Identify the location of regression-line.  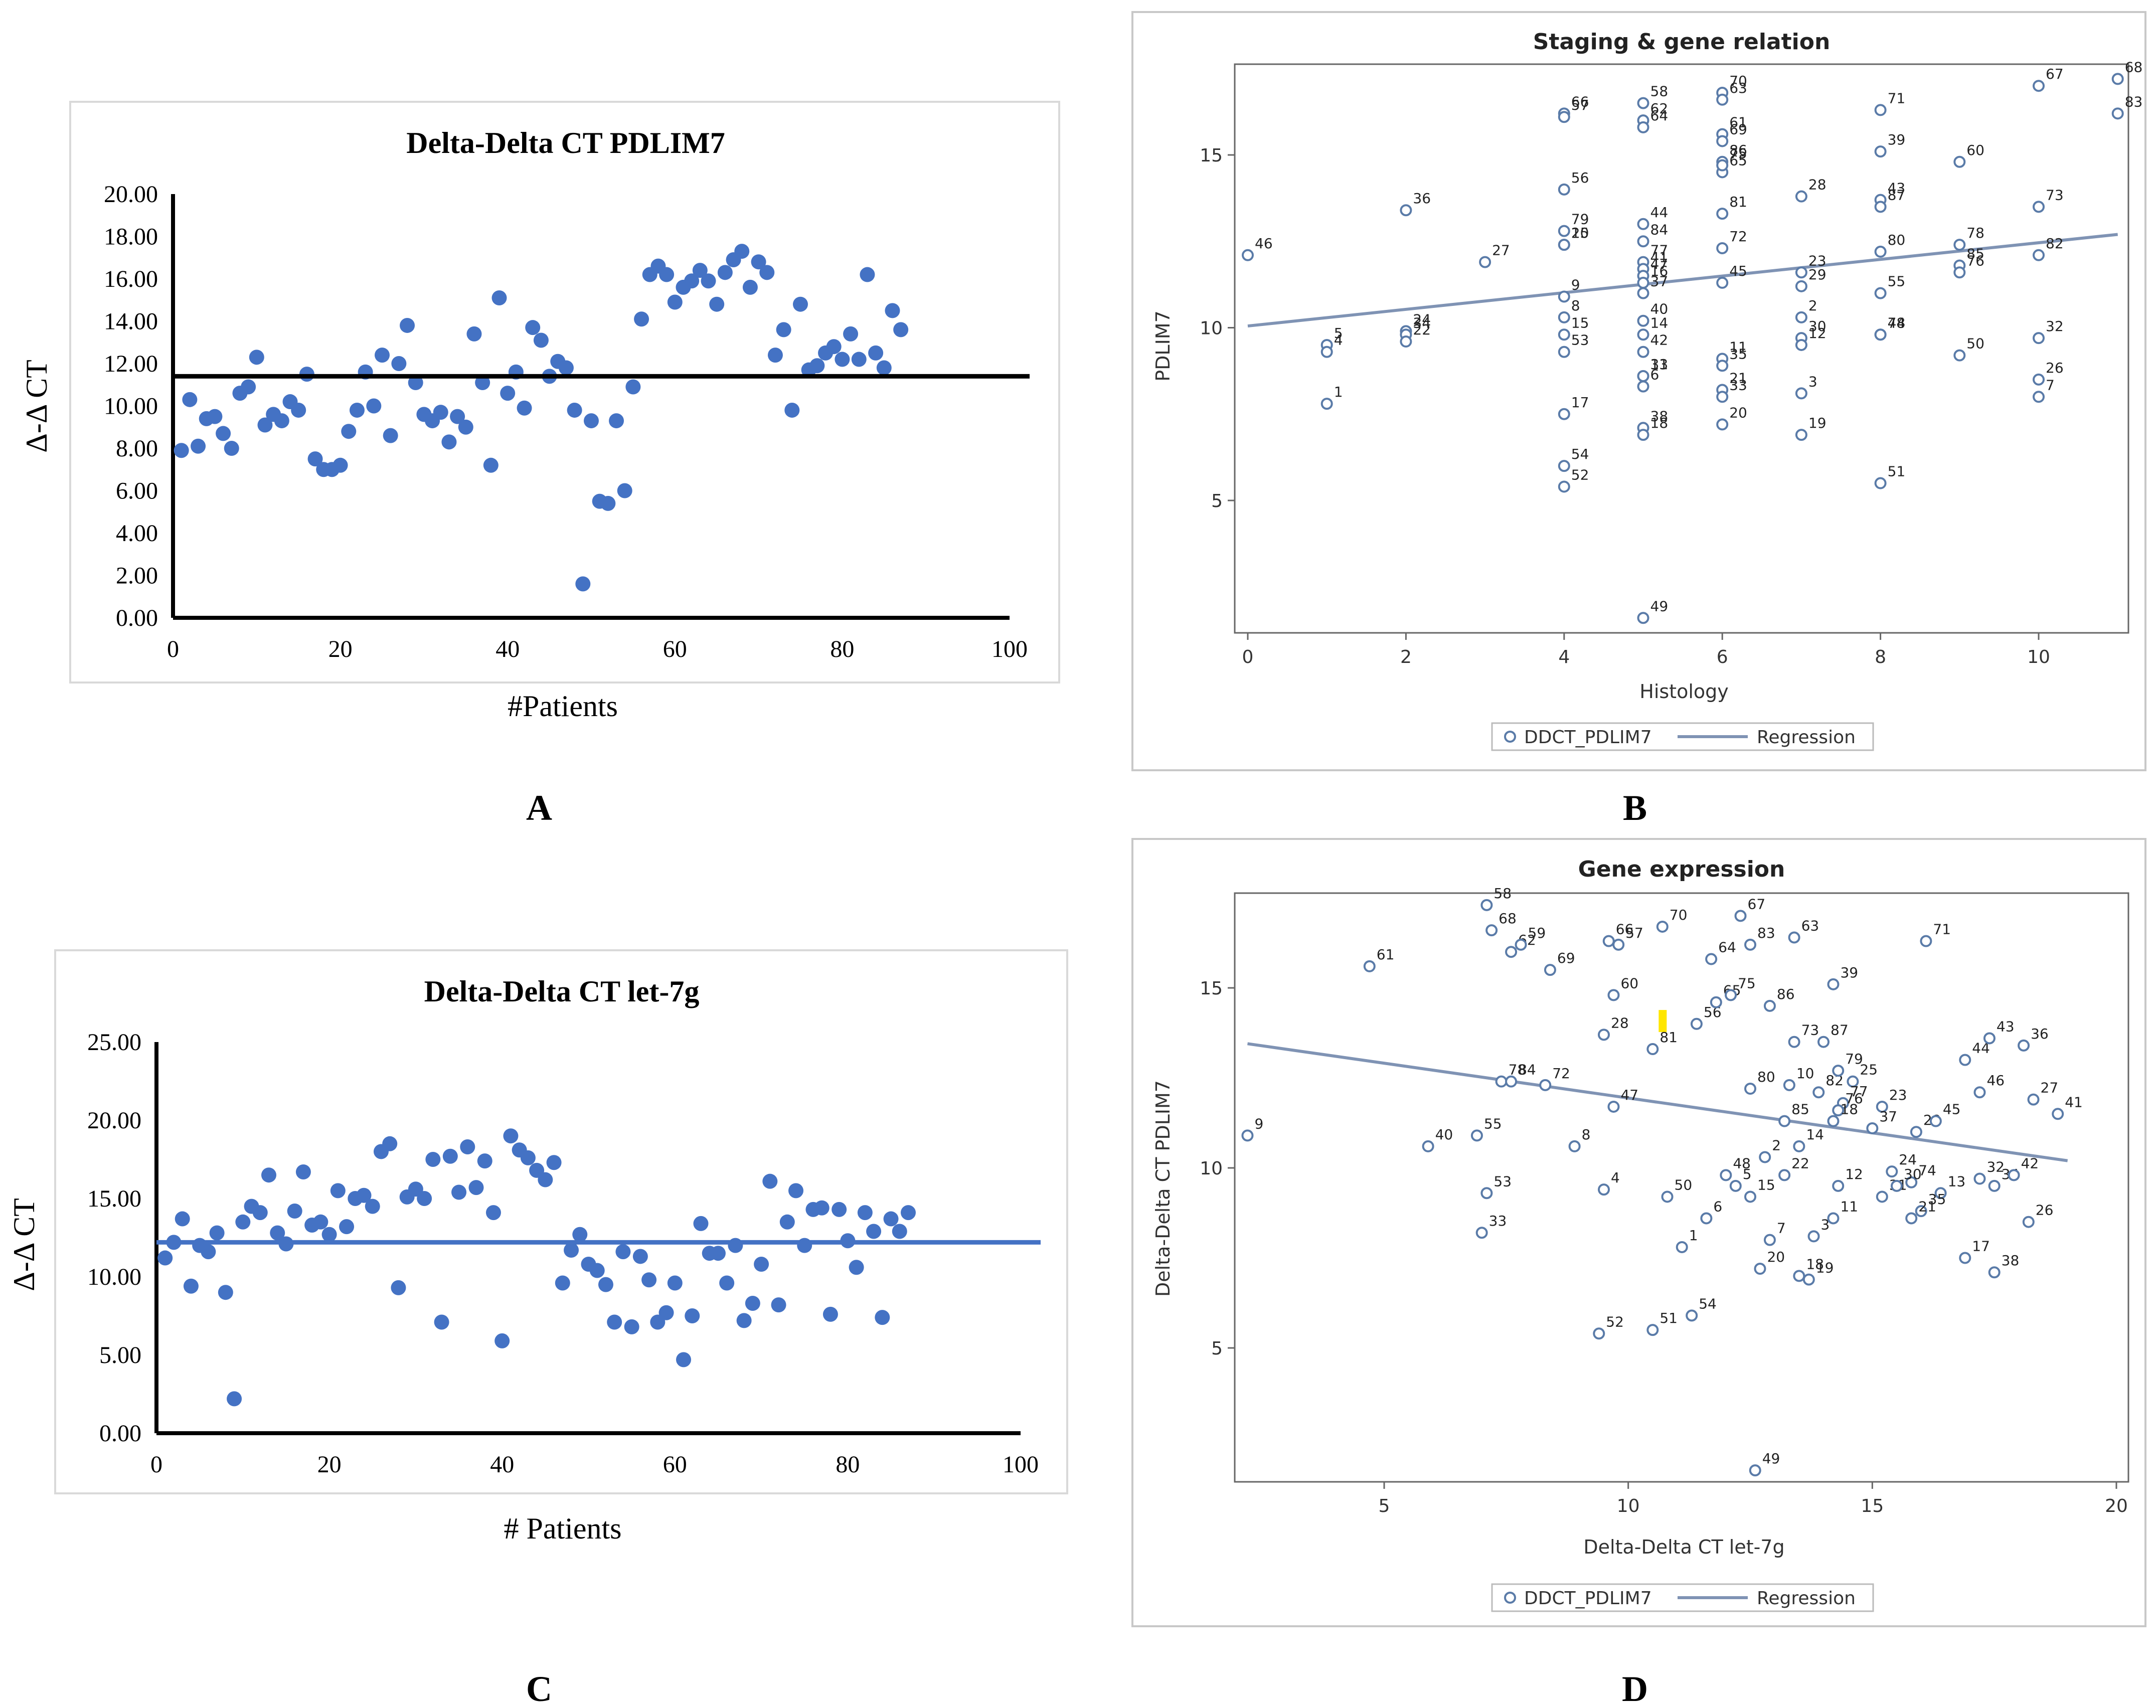
(1657, 1102).